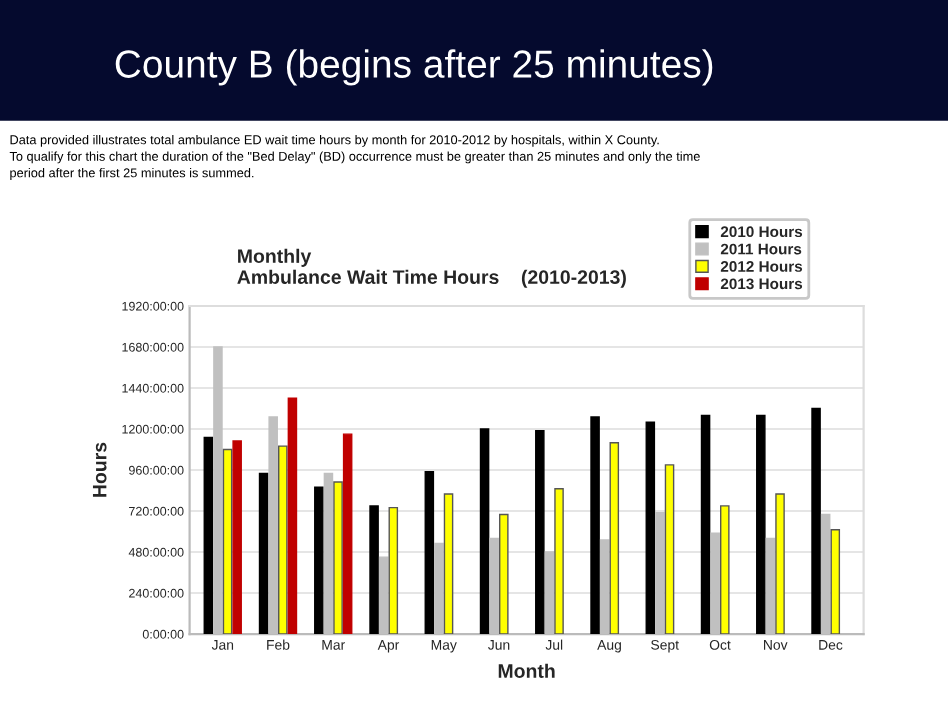 The height and width of the screenshot is (710, 948). What do you see at coordinates (99, 469) in the screenshot?
I see `y-axis-title: Hours` at bounding box center [99, 469].